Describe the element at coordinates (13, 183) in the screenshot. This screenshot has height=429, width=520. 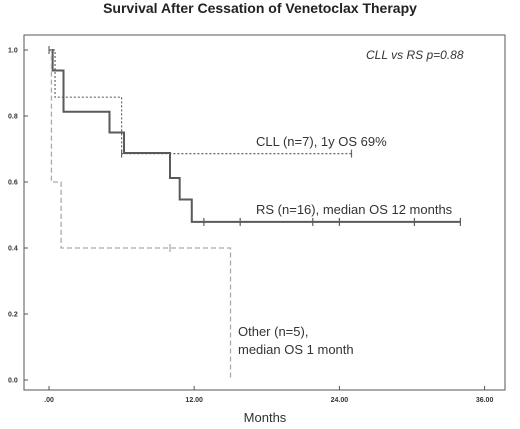
I see `y-tick-label: 0.6` at that location.